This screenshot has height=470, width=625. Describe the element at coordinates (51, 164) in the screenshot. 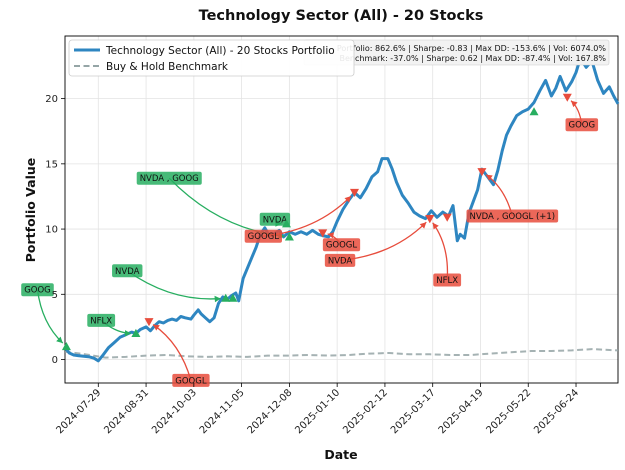

I see `y-tick-label: 15` at that location.